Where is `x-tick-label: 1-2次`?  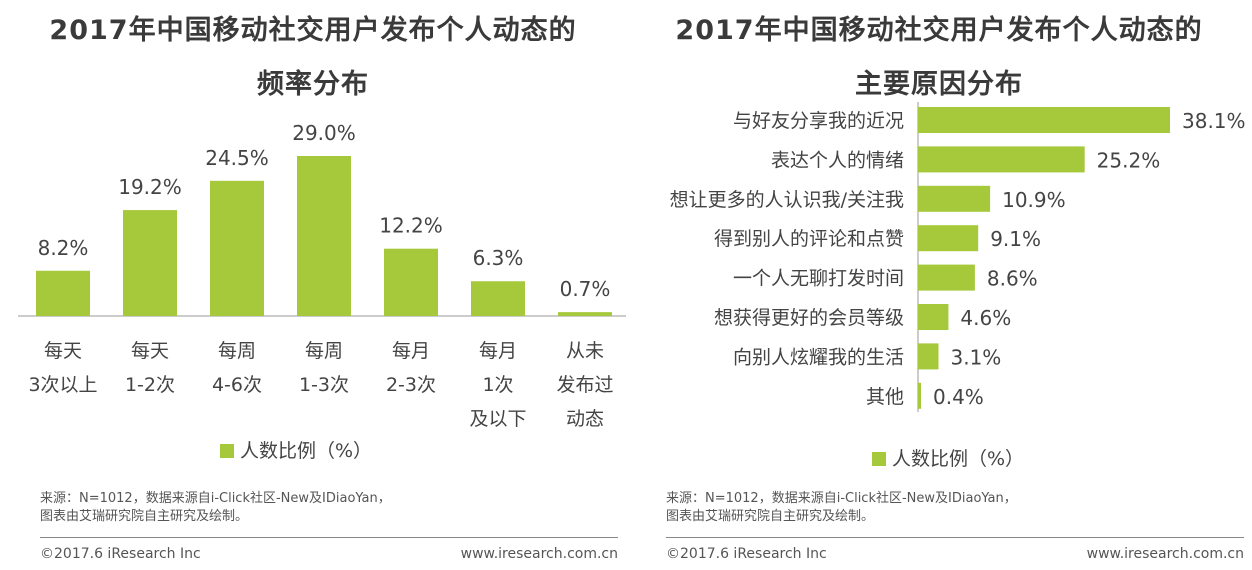 x-tick-label: 1-2次 is located at coordinates (150, 385).